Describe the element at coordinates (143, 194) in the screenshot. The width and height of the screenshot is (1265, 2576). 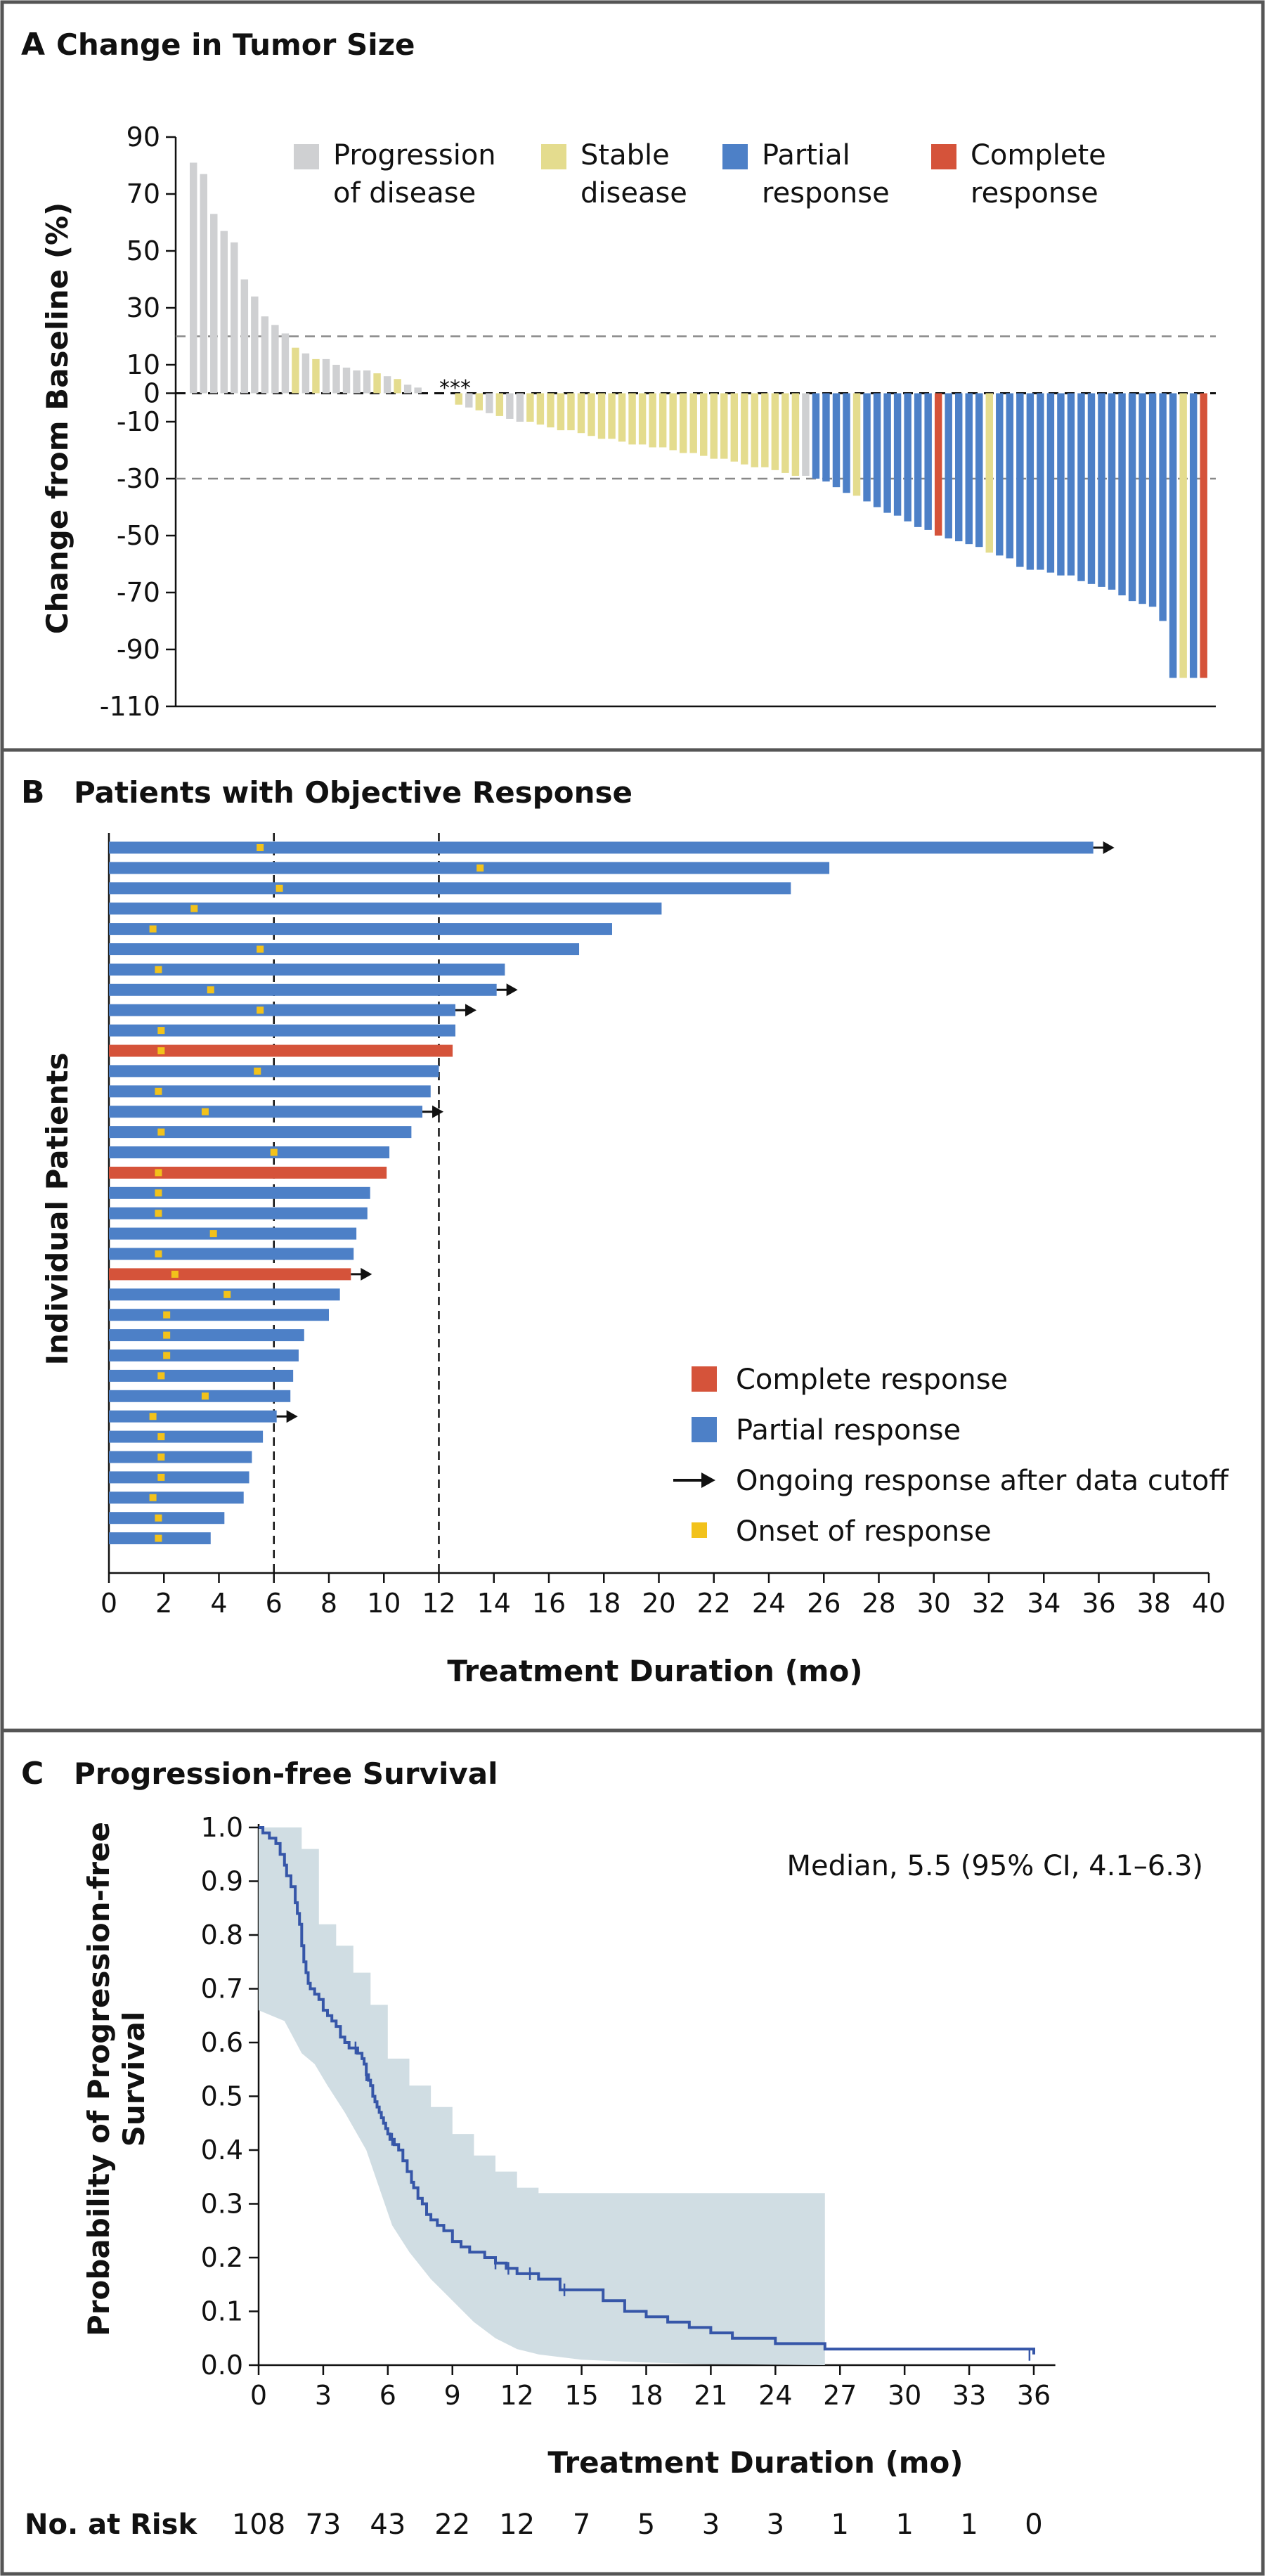
I see `panel-a-y-tick-label: 70` at that location.